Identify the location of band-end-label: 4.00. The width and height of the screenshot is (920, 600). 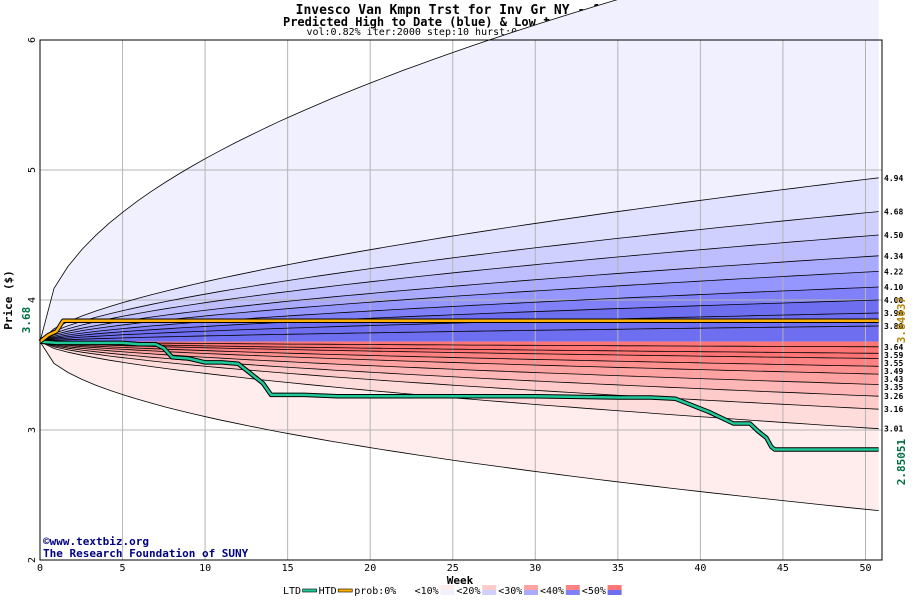
(893, 300).